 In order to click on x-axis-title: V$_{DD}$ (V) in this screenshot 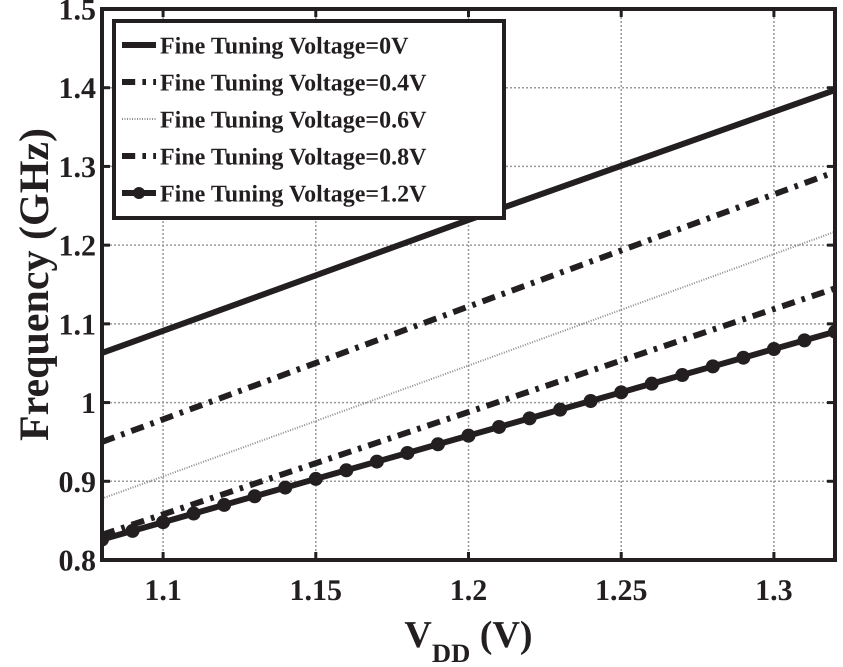, I will do `click(468, 640)`.